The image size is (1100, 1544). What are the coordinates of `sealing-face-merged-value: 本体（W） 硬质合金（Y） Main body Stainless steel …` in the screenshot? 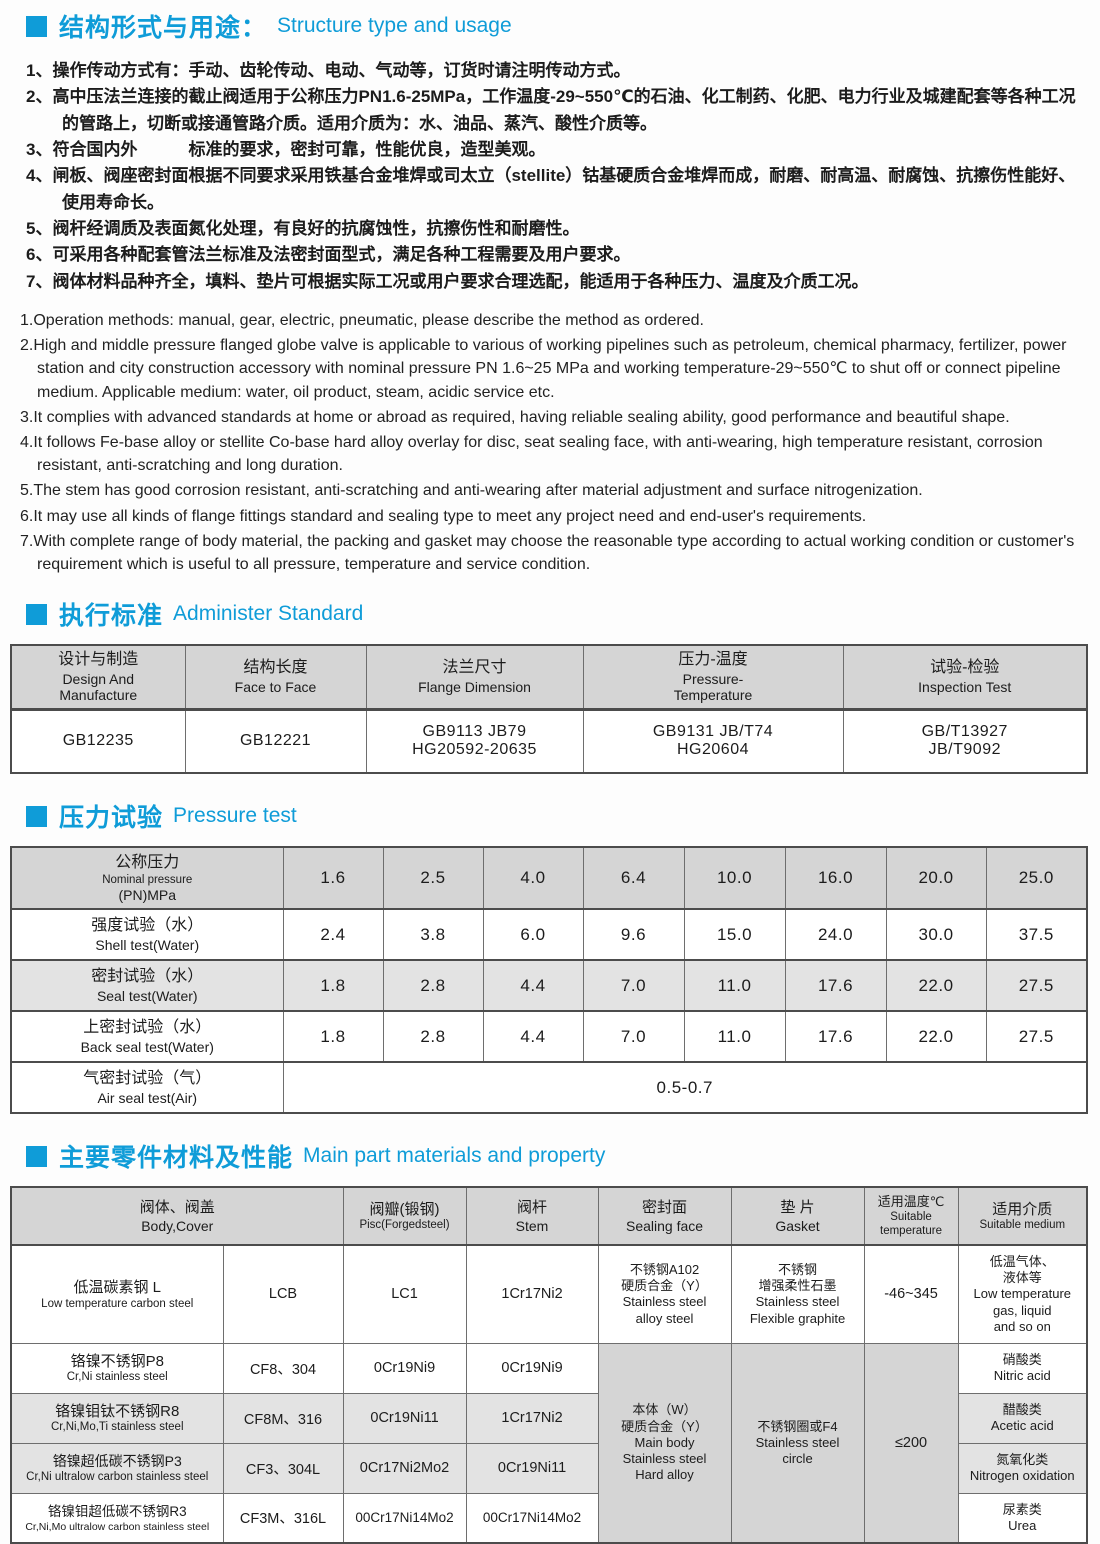 It's located at (664, 1443).